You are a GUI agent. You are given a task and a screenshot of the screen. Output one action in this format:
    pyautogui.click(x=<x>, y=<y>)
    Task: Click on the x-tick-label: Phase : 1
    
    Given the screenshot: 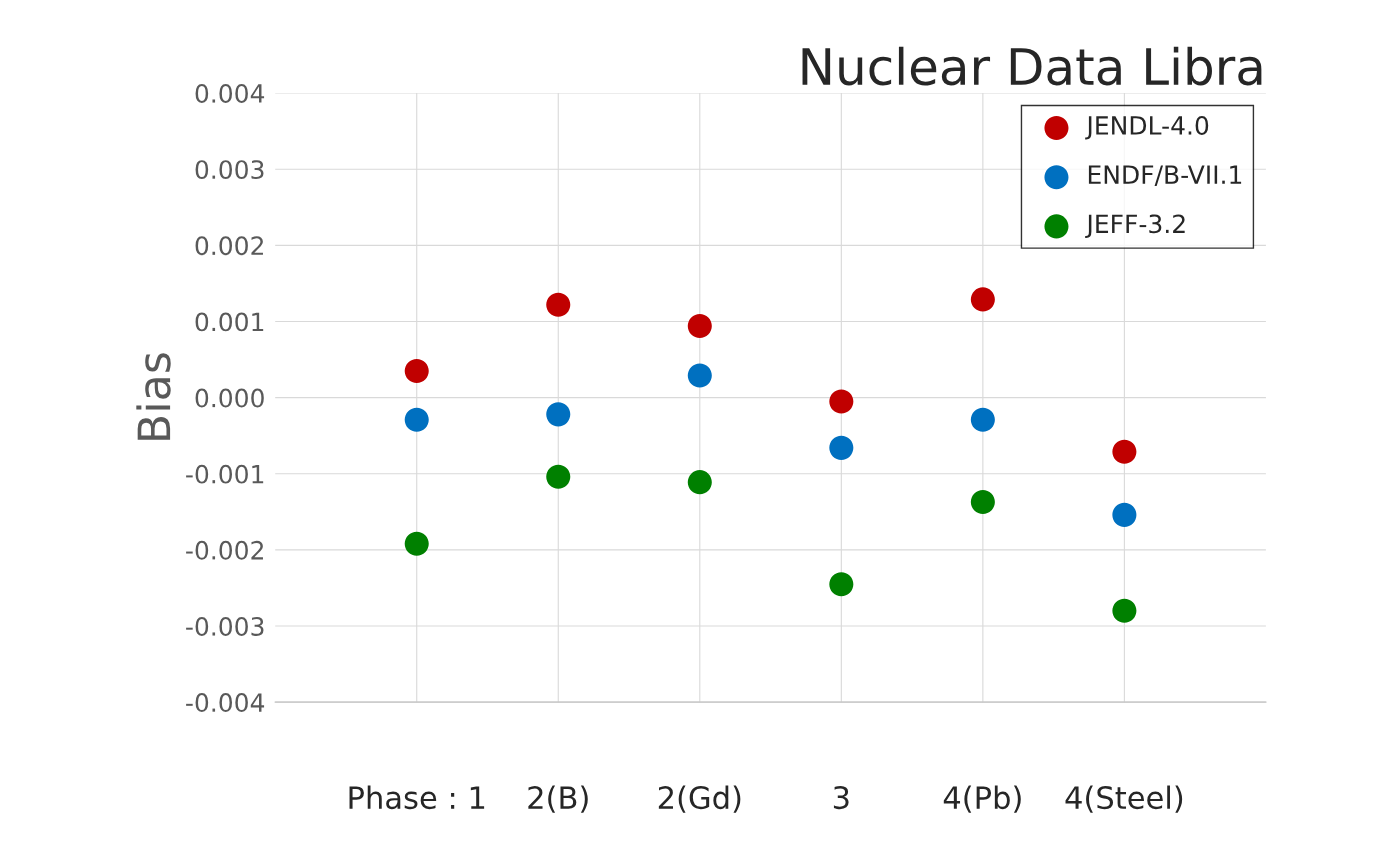 What is the action you would take?
    pyautogui.click(x=417, y=797)
    